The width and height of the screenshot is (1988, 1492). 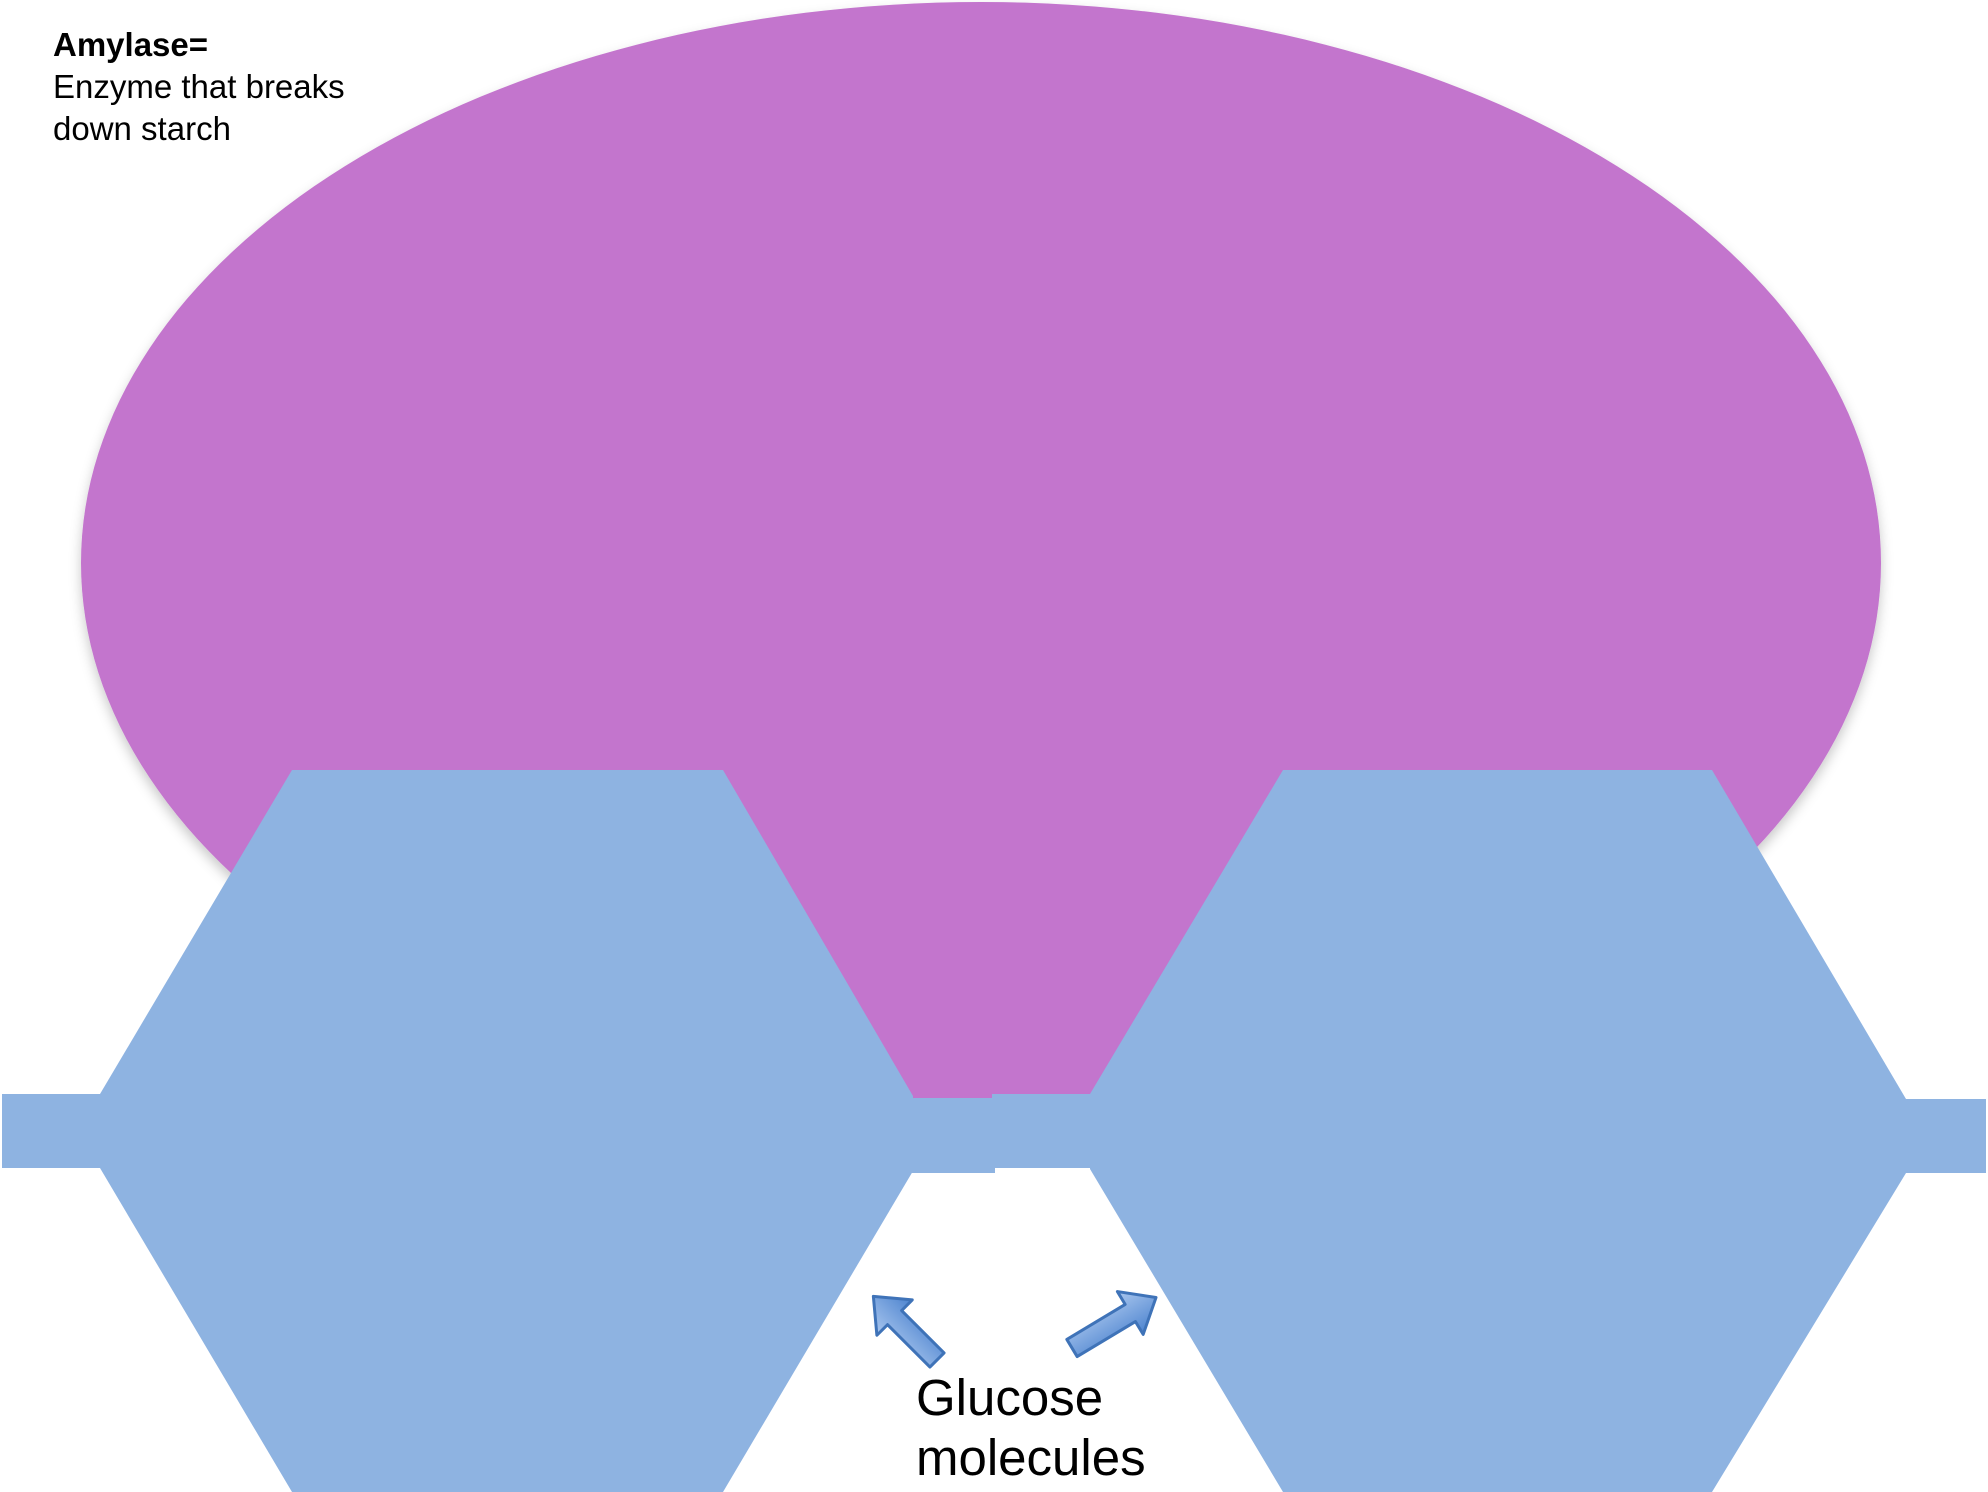 What do you see at coordinates (1941, 1136) in the screenshot?
I see `bond-right-end` at bounding box center [1941, 1136].